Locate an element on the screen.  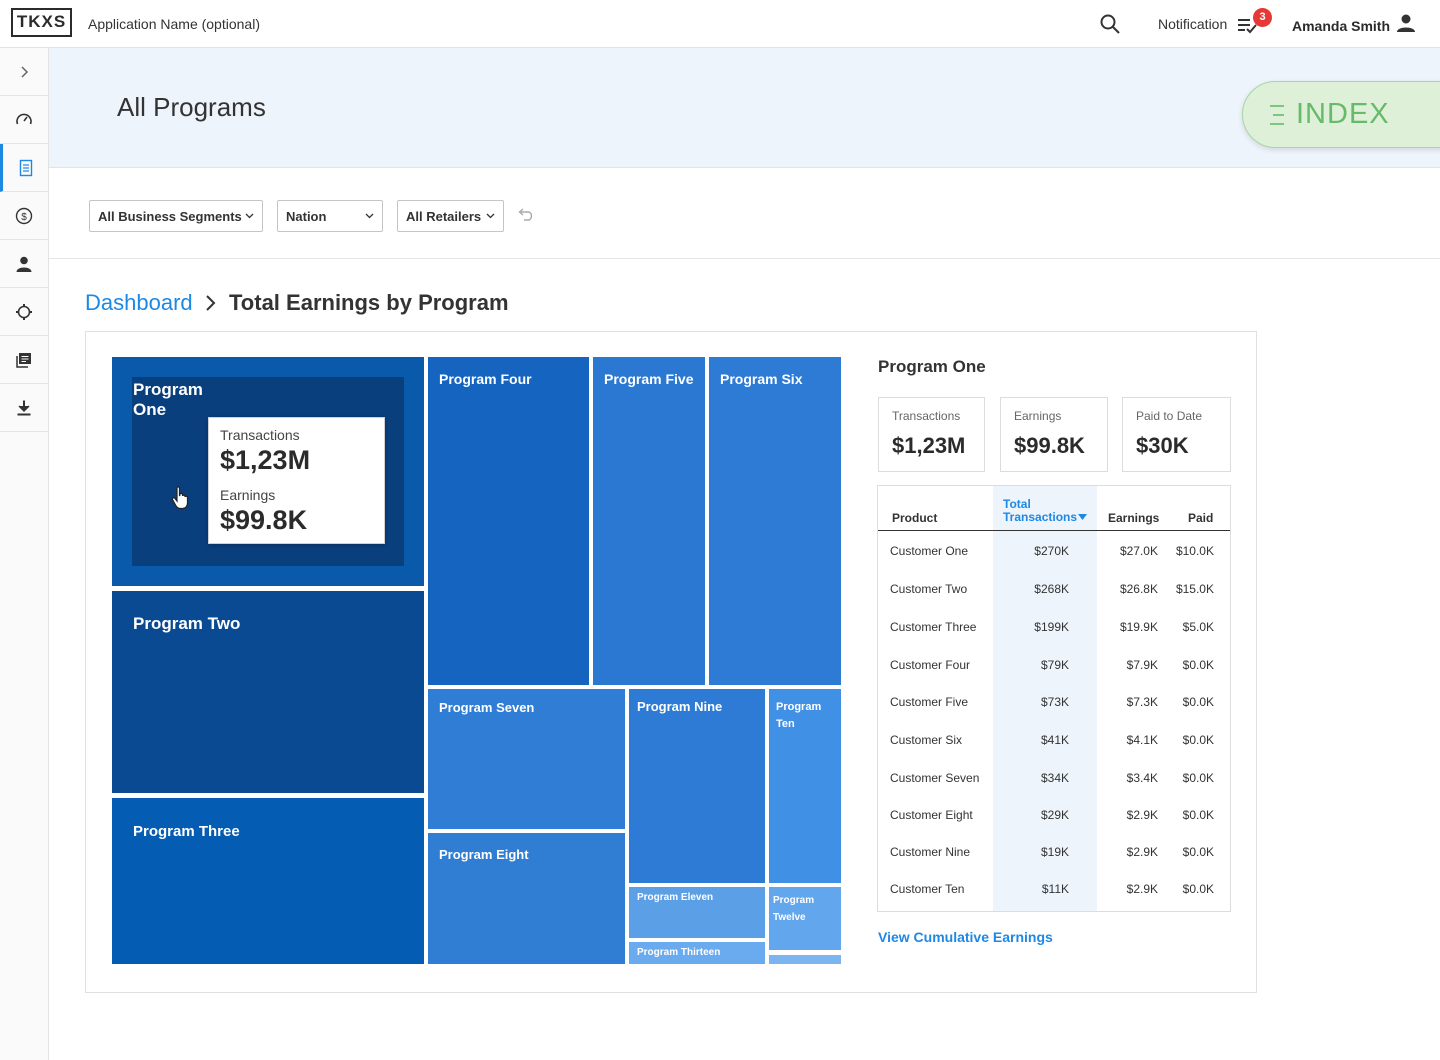
business-segment-select: All Business Segments is located at coordinates (176, 216).